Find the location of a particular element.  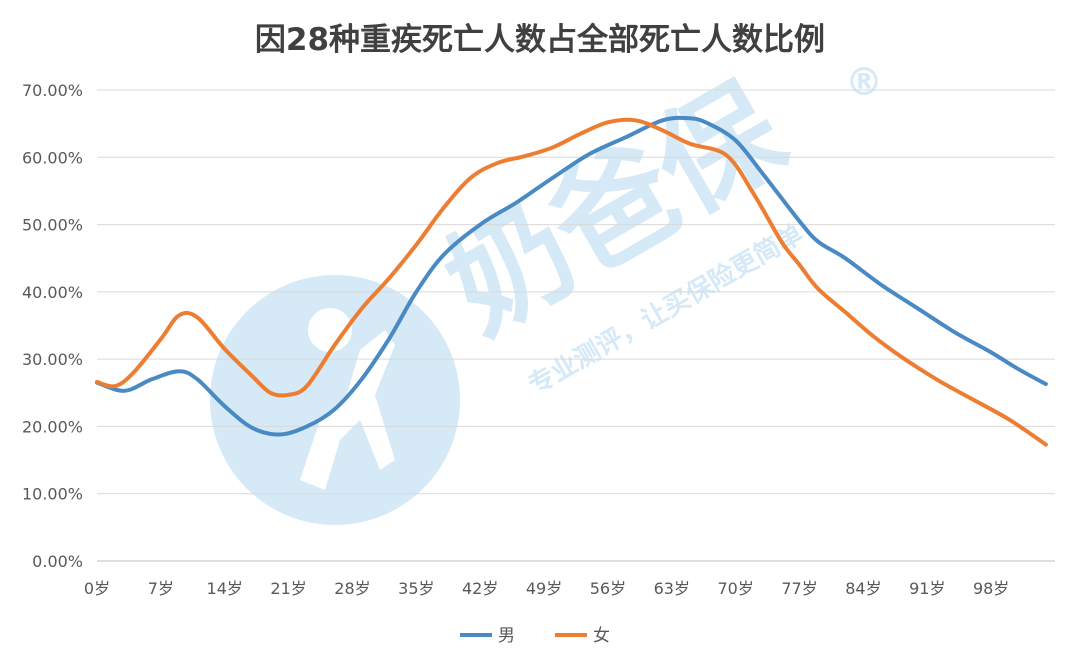

x-tick-label: 35岁 is located at coordinates (416, 588).